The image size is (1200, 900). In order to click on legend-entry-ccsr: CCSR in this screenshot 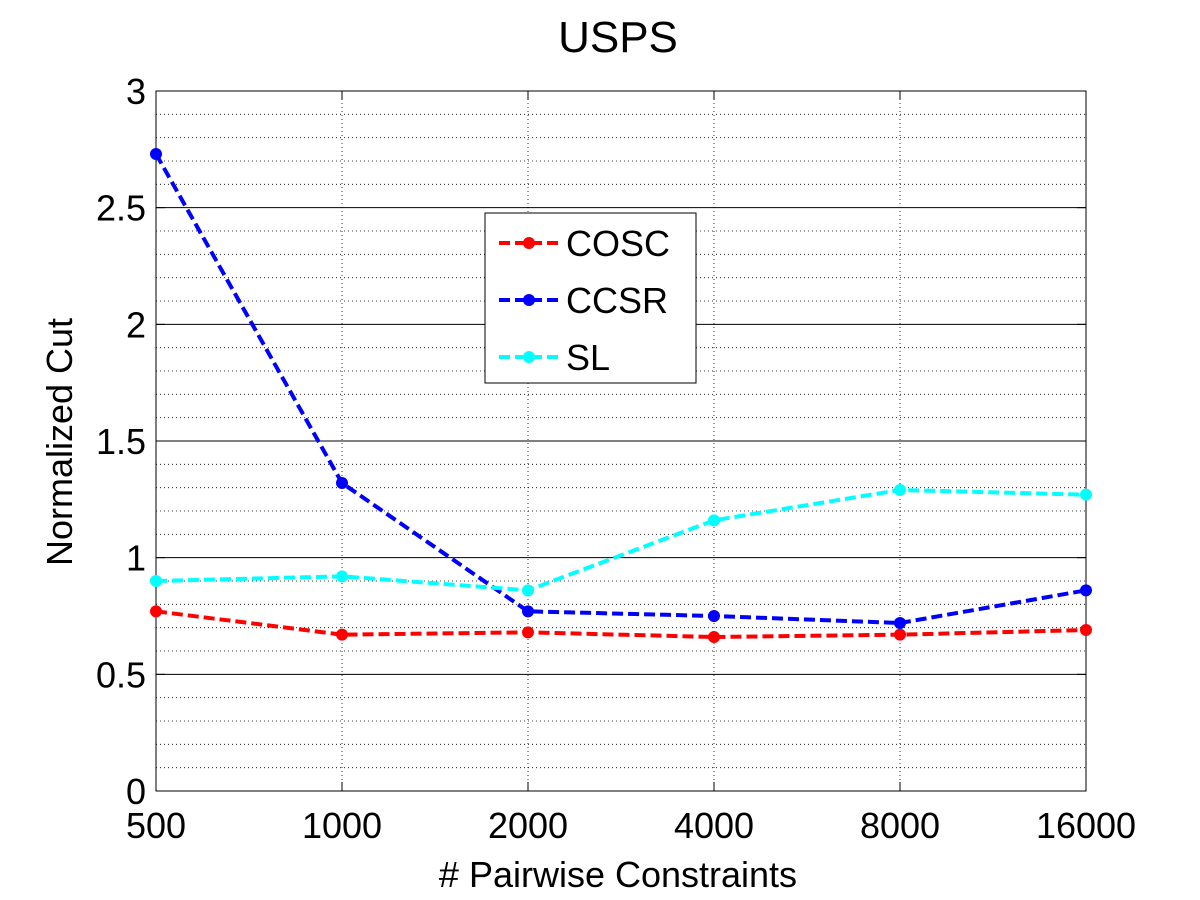, I will do `click(583, 300)`.